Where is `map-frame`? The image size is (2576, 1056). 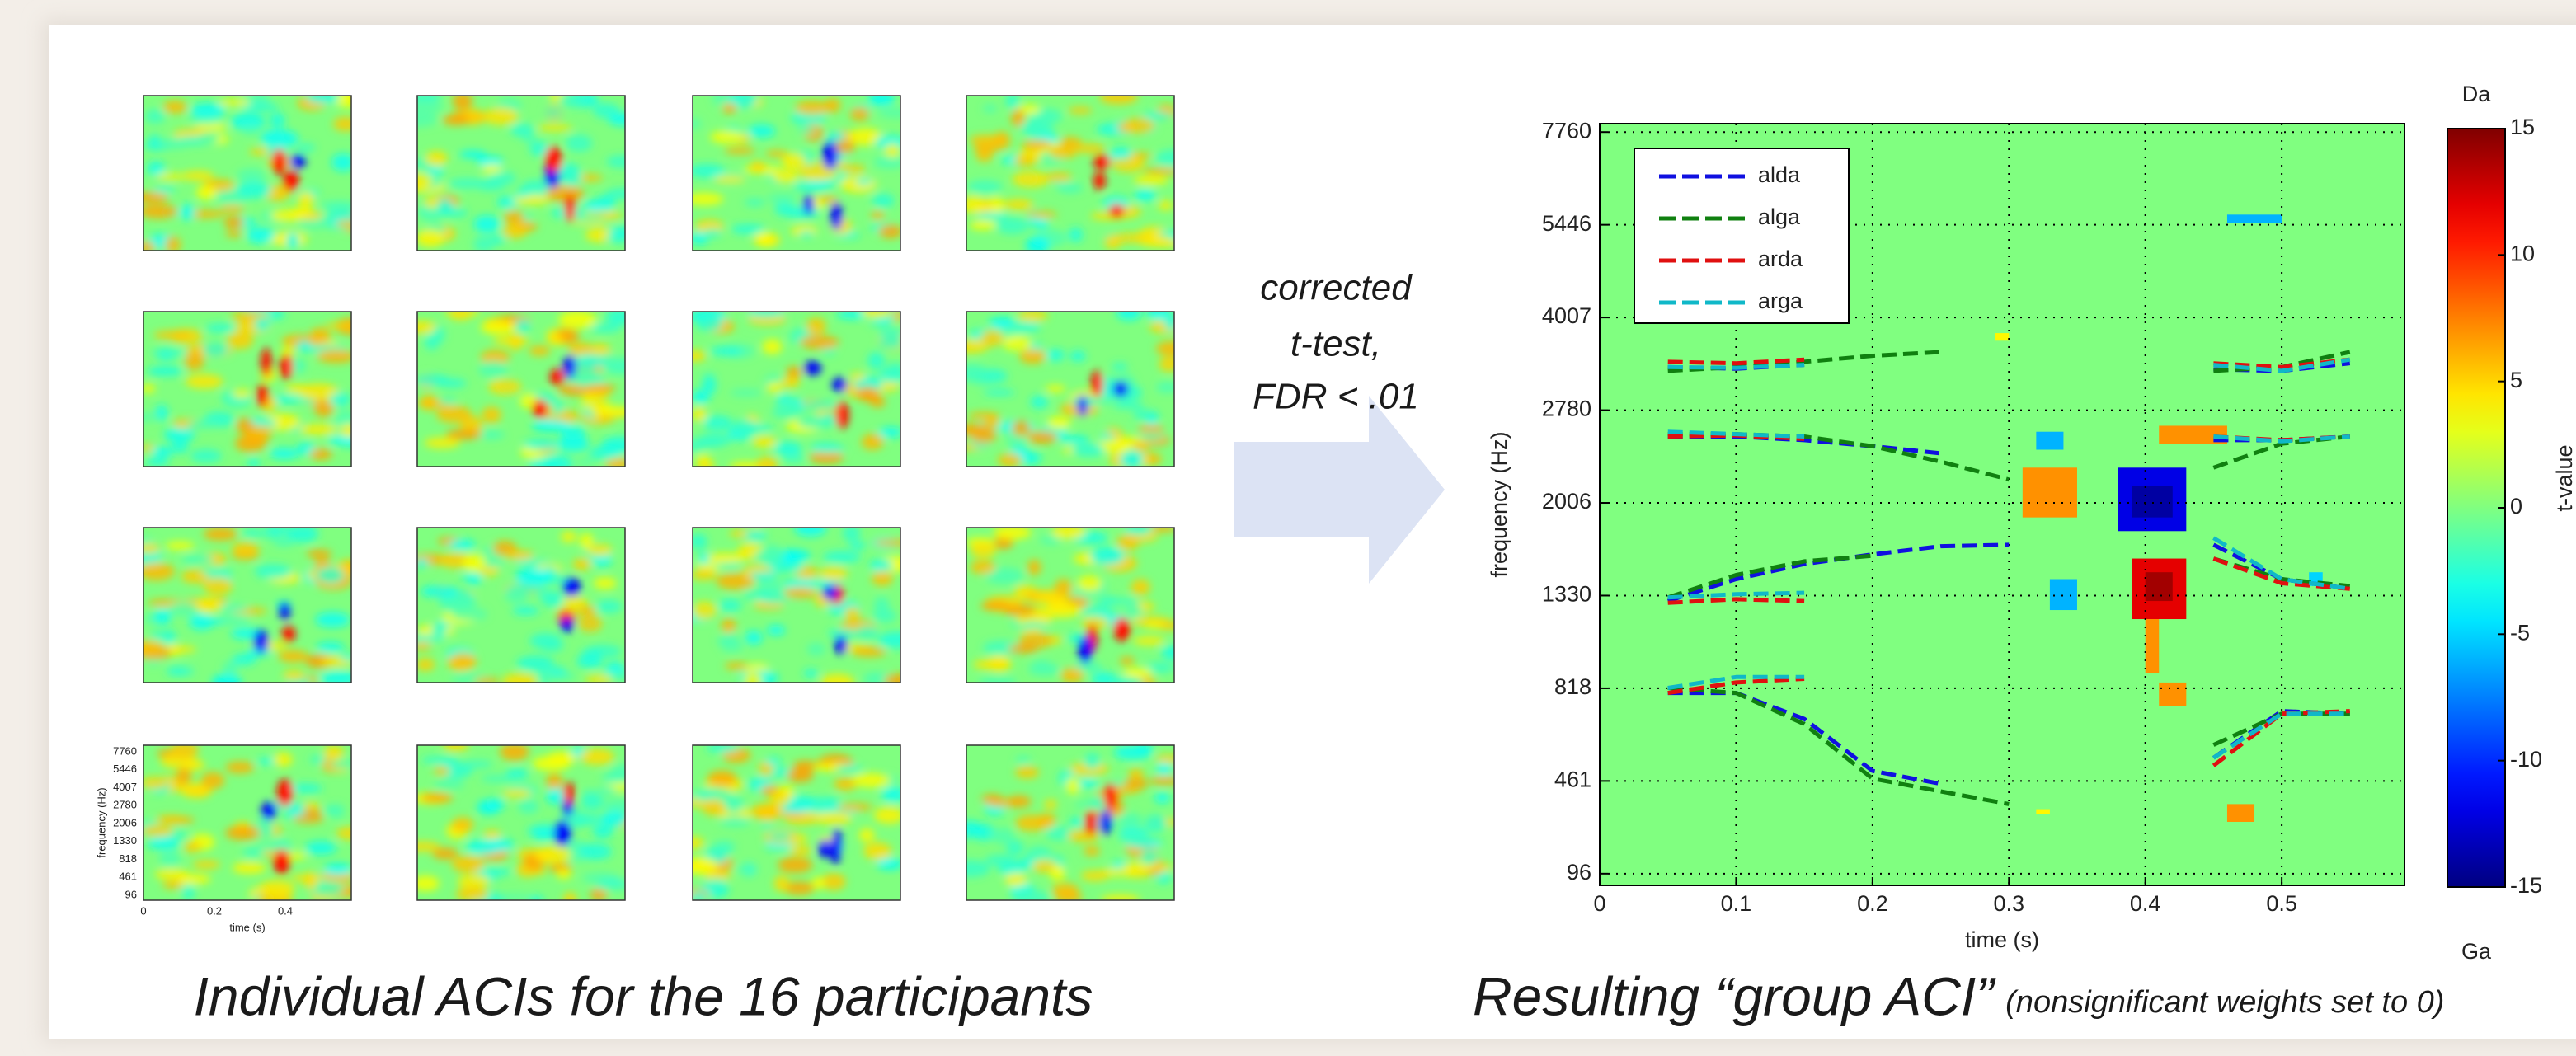 map-frame is located at coordinates (796, 605).